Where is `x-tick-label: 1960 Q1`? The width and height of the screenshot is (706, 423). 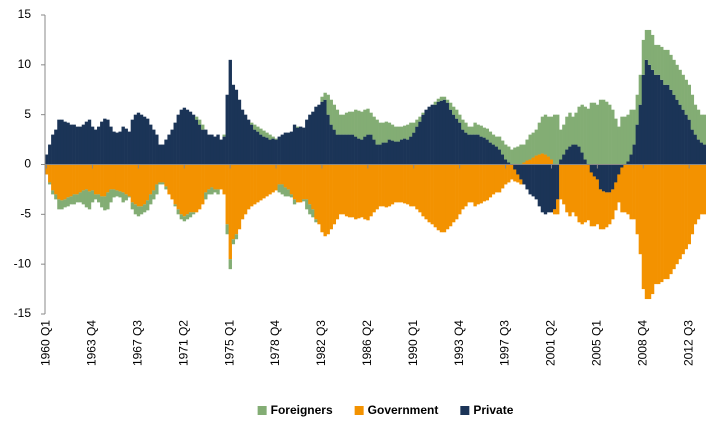 x-tick-label: 1960 Q1 is located at coordinates (46, 343).